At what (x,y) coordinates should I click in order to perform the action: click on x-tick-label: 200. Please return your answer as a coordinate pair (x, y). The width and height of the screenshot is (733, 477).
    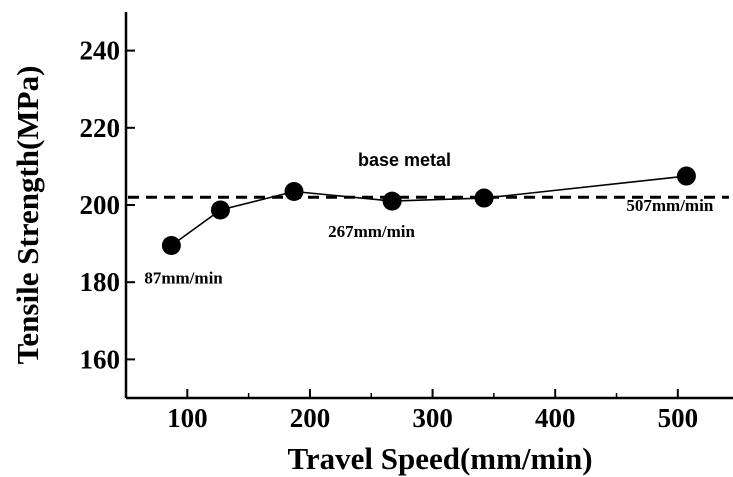
    Looking at the image, I should click on (310, 418).